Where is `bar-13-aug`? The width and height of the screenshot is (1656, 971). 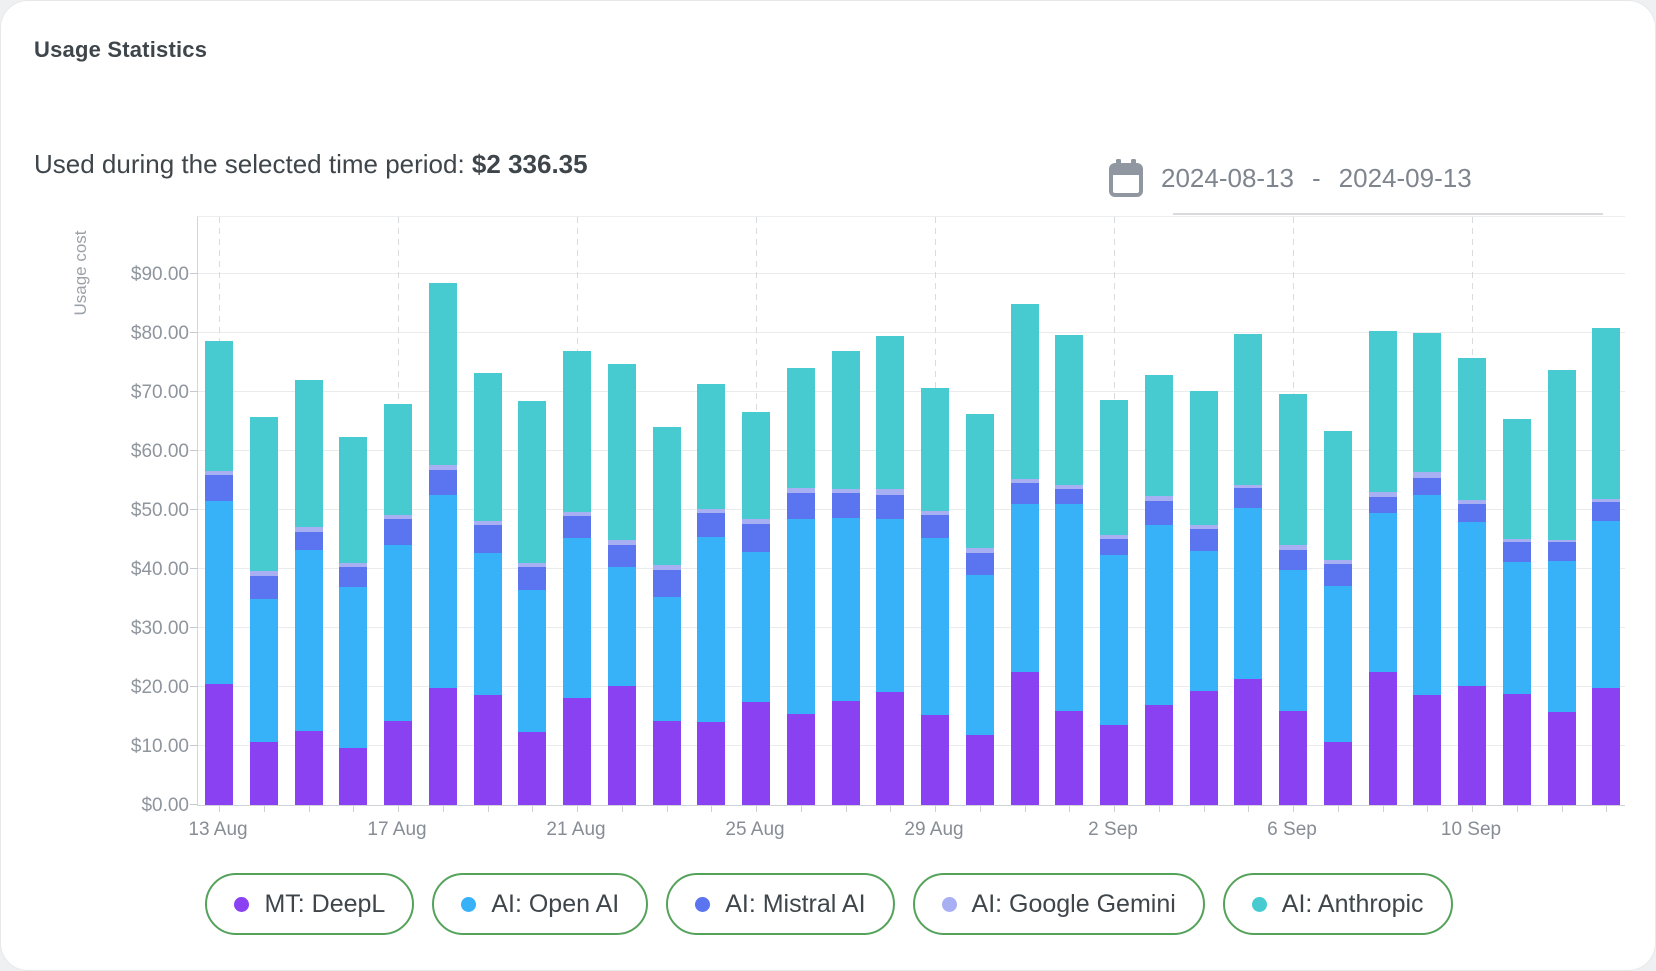
bar-13-aug is located at coordinates (219, 572).